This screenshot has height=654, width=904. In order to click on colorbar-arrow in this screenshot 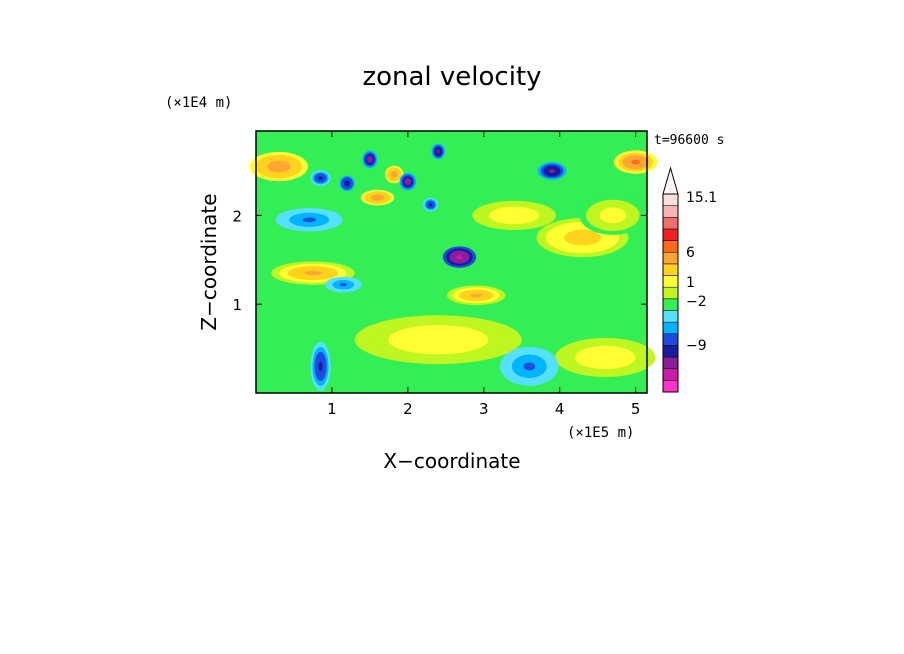, I will do `click(670, 180)`.